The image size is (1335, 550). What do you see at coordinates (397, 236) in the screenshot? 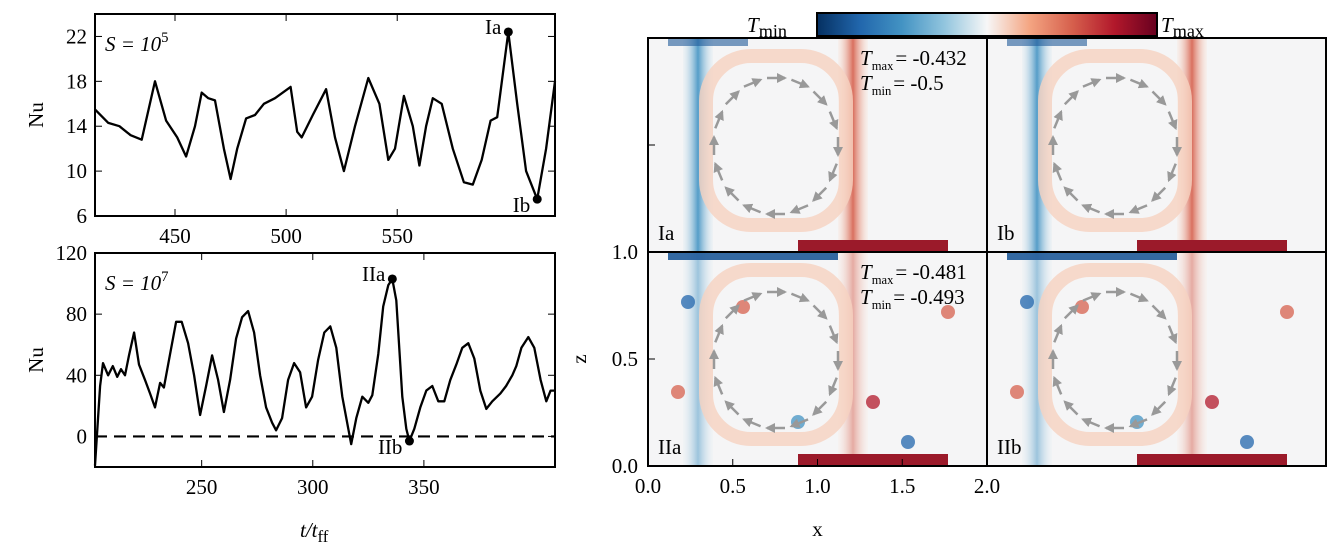
I see `x-tick-label: 550` at bounding box center [397, 236].